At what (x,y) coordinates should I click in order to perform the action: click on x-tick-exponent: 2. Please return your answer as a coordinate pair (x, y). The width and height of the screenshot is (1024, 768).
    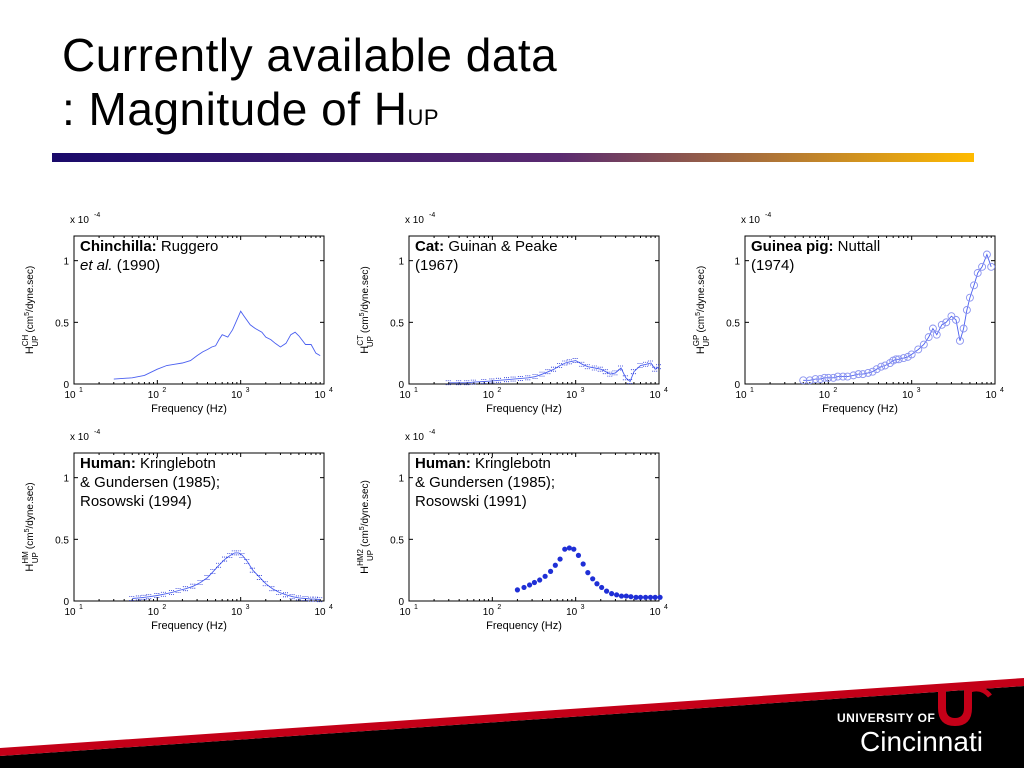
    Looking at the image, I should click on (164, 607).